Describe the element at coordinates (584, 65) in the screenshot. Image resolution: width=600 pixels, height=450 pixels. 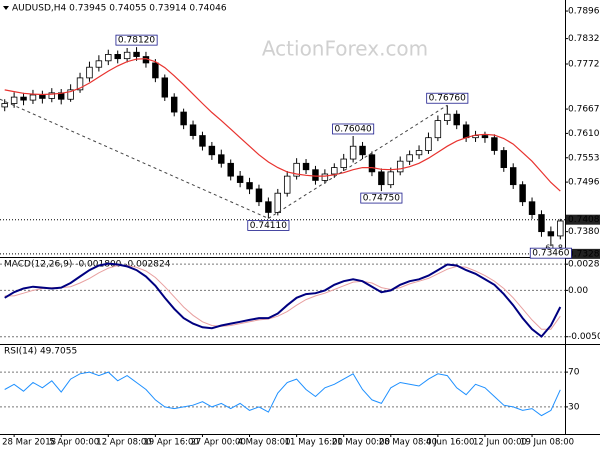
I see `y-tick-label: 0.77725` at that location.